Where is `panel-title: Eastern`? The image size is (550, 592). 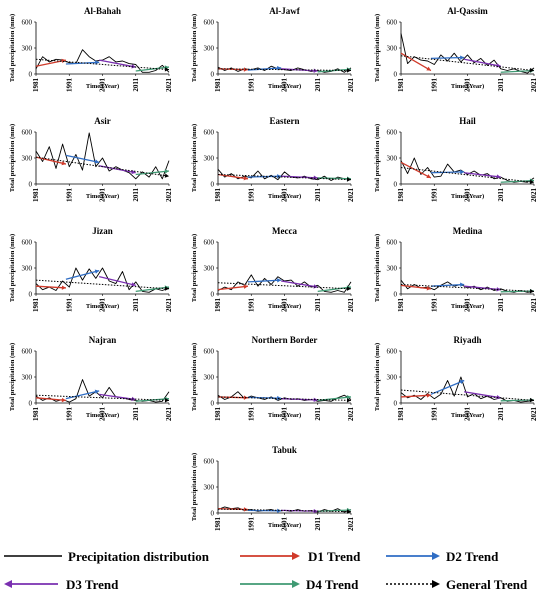
panel-title: Eastern is located at coordinates (285, 121).